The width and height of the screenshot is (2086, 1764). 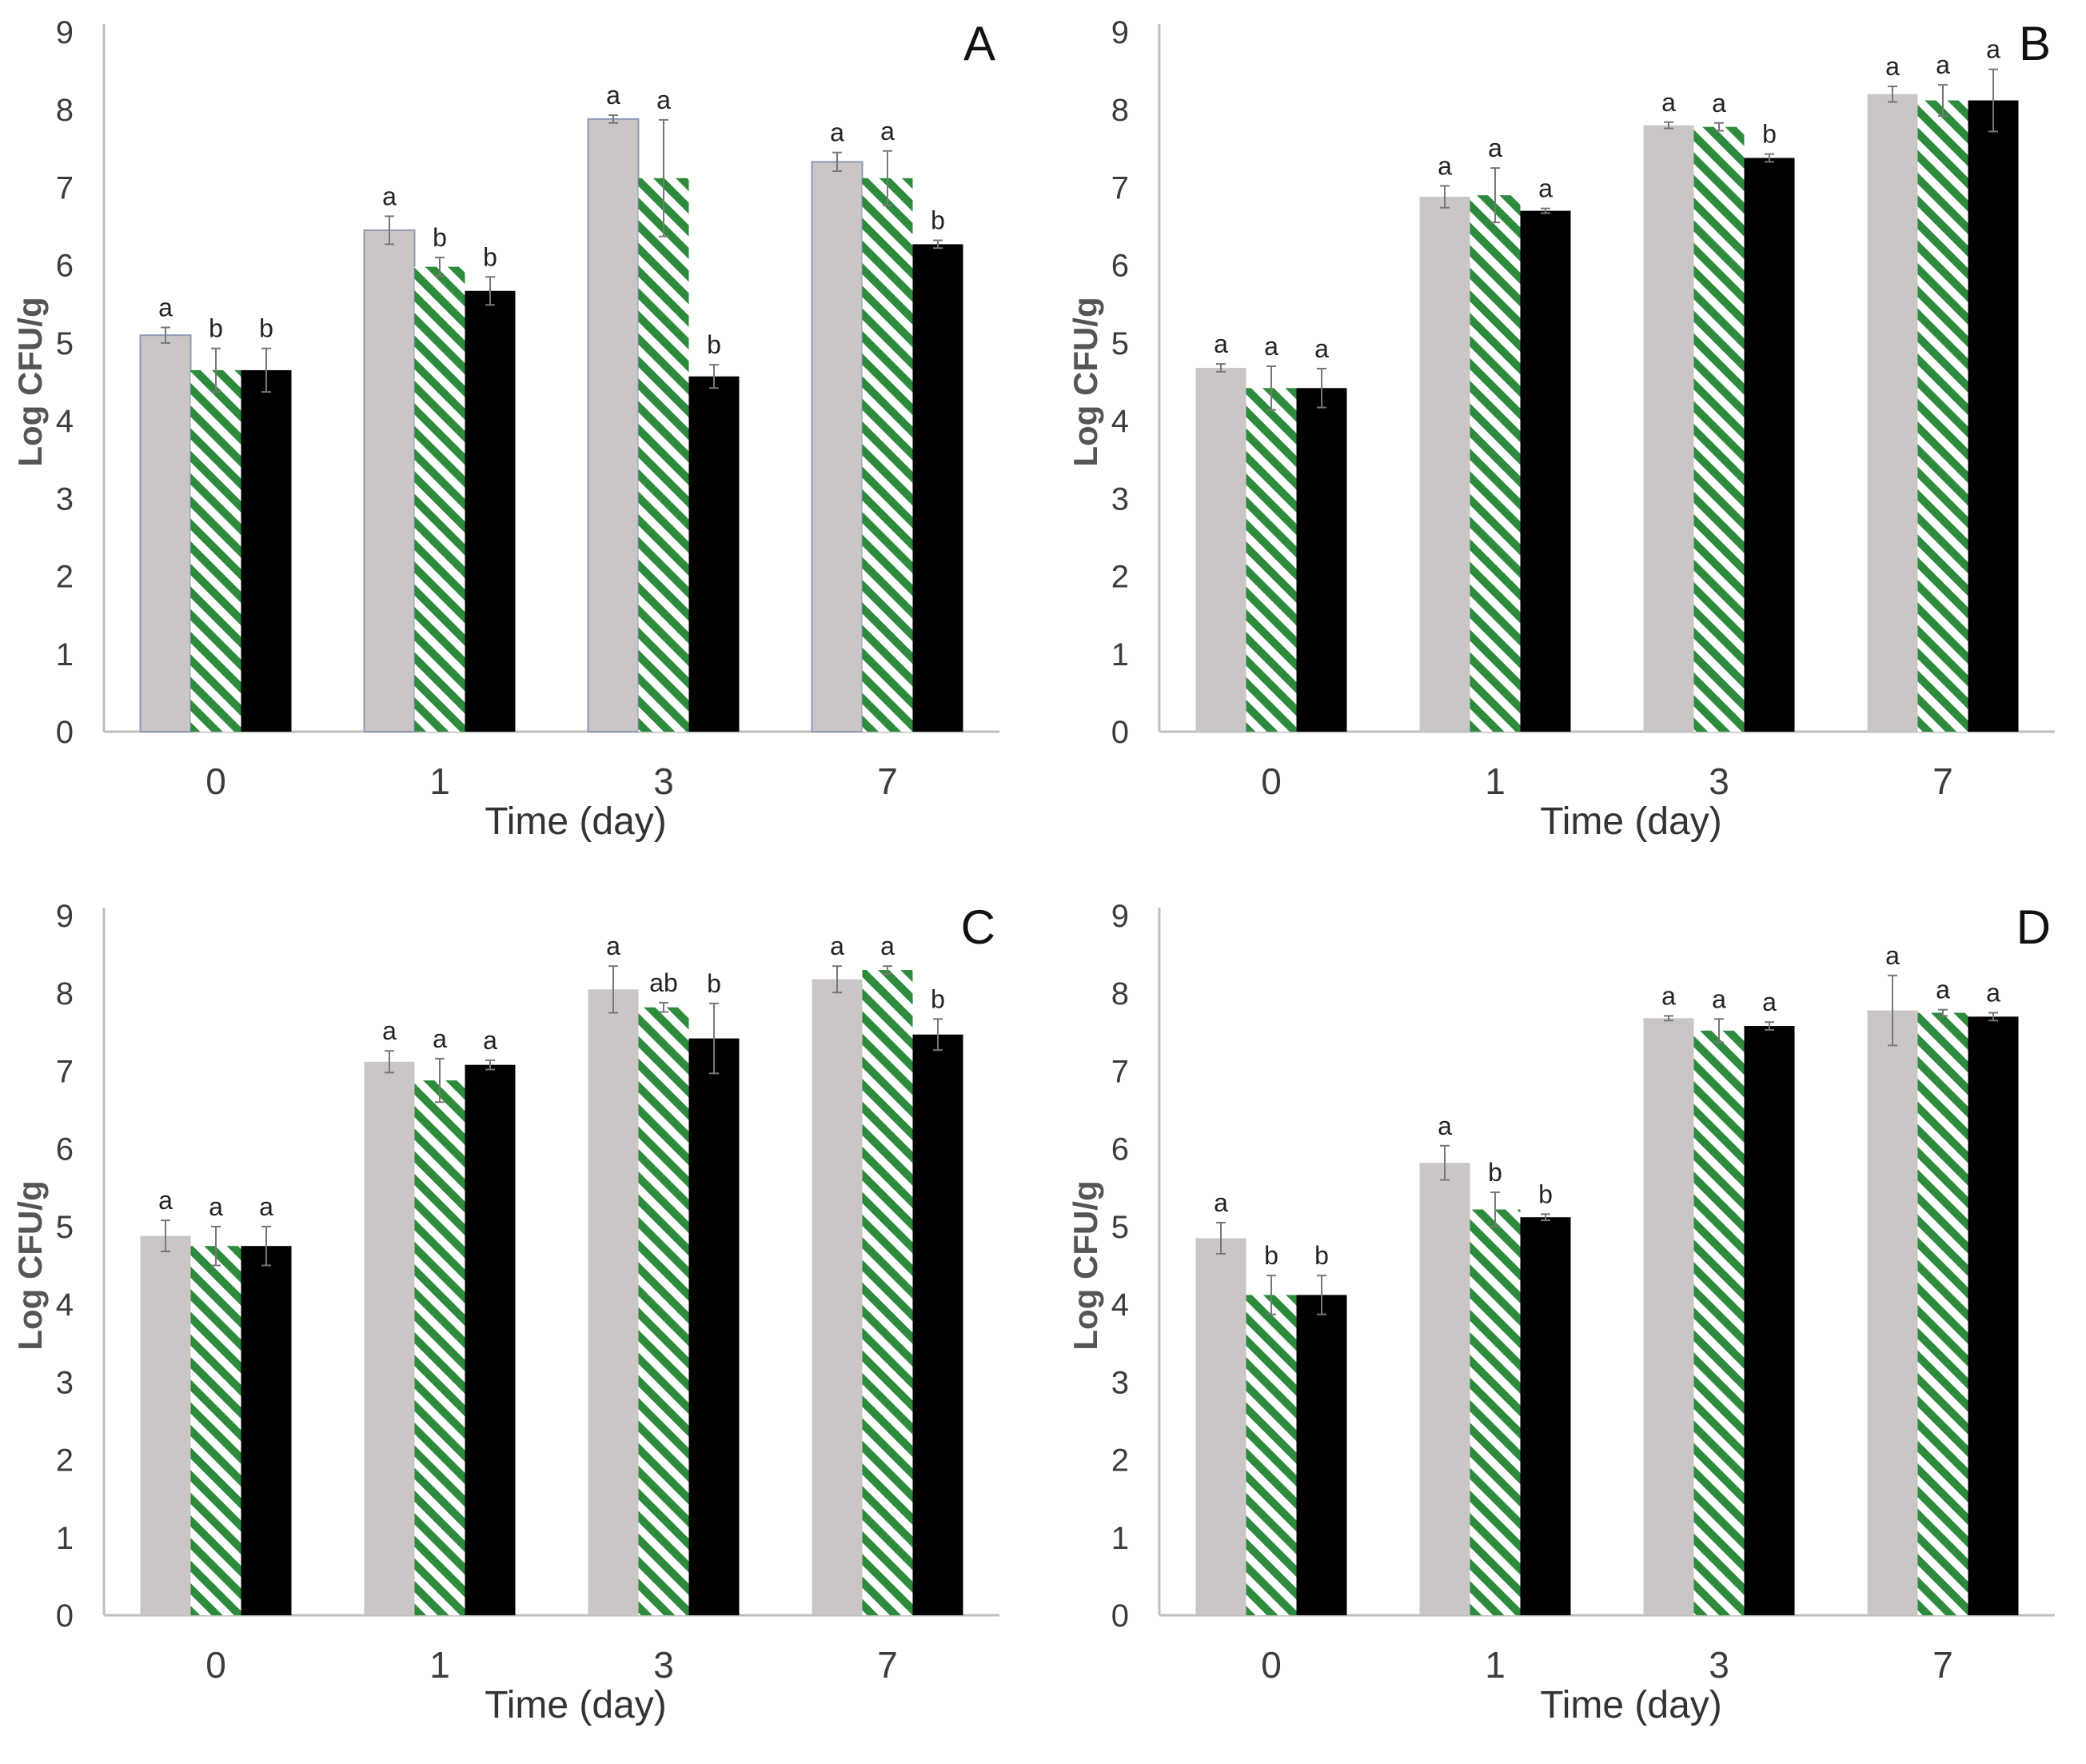 I want to click on panel-letter: C, so click(x=978, y=927).